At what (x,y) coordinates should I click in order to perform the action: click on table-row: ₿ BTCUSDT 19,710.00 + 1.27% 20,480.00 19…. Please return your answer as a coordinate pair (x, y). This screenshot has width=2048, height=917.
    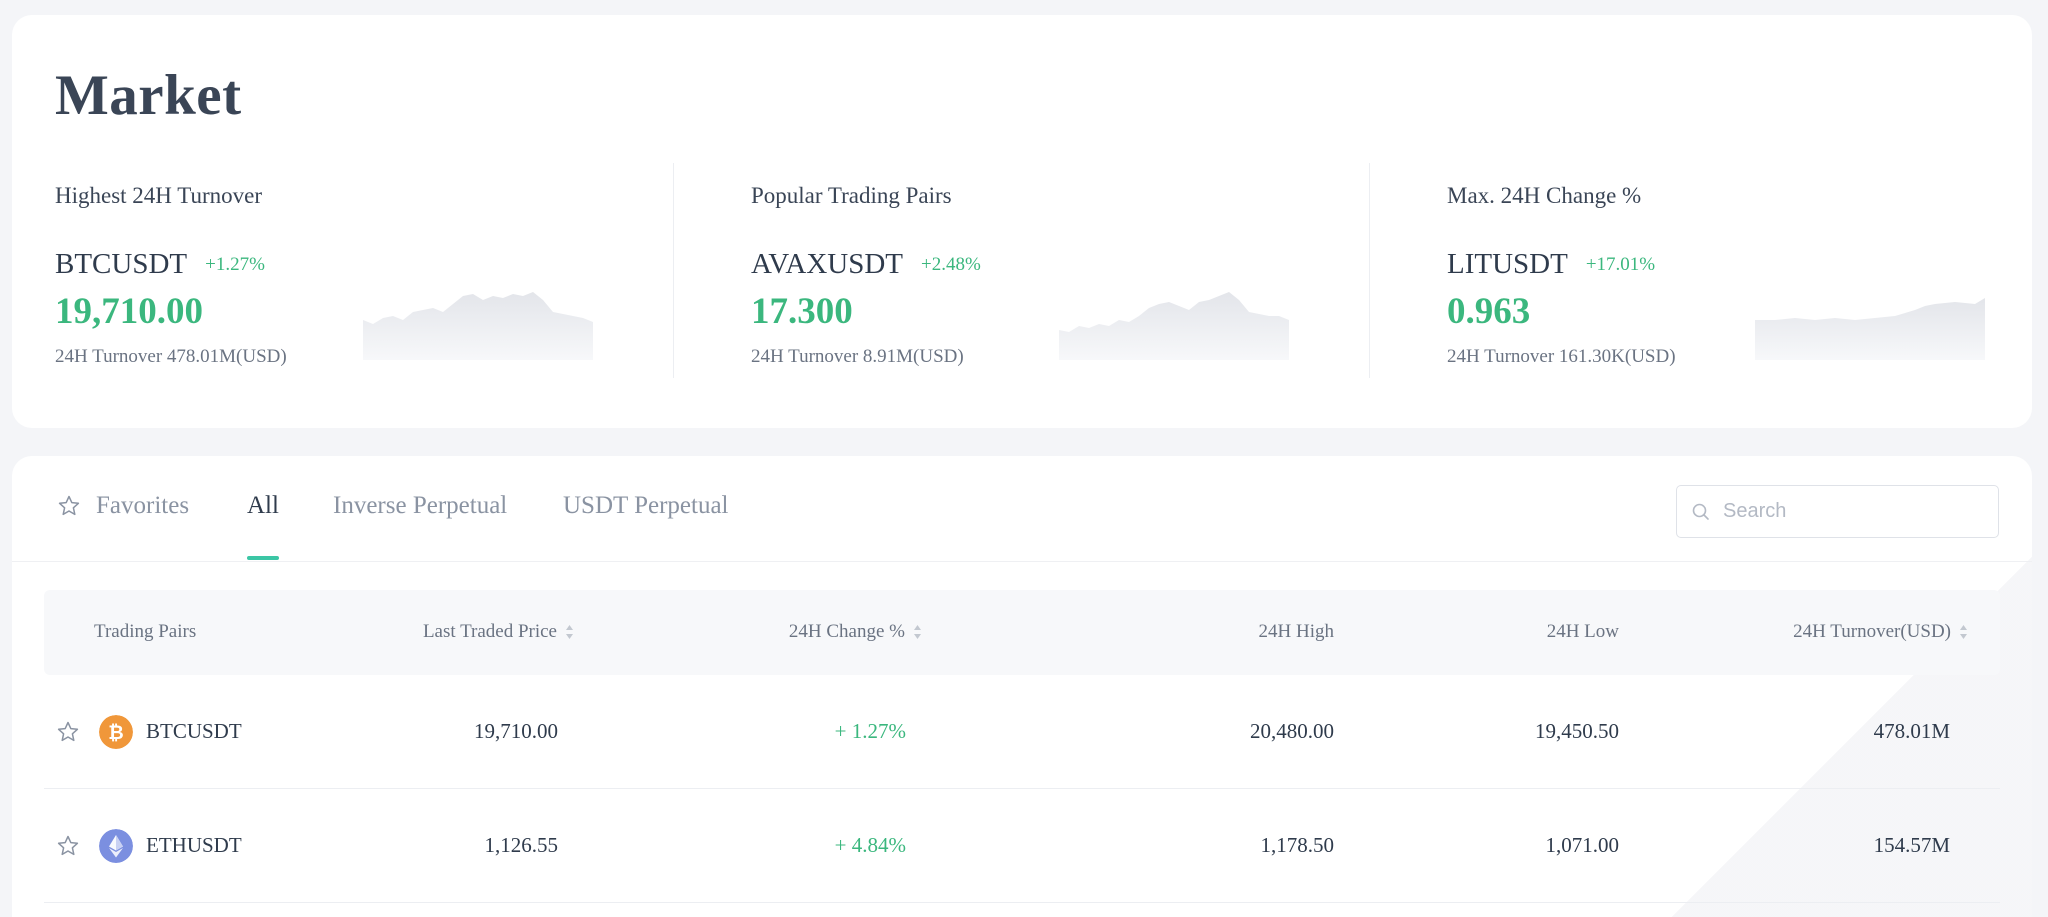
    Looking at the image, I should click on (1022, 732).